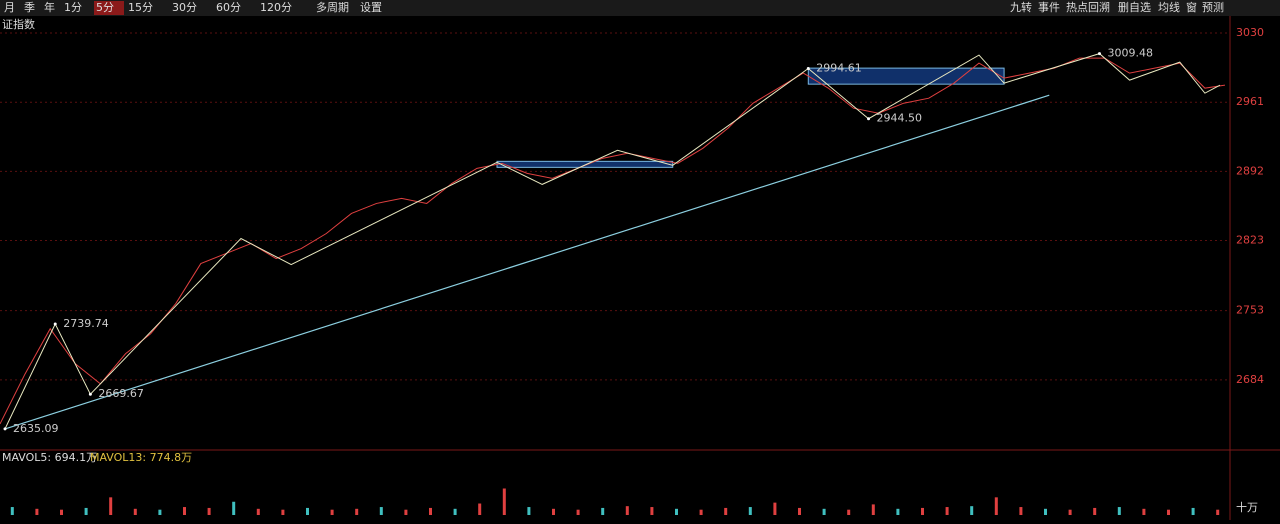 The width and height of the screenshot is (1280, 524). Describe the element at coordinates (1247, 507) in the screenshot. I see `volume-unit: 十万` at that location.